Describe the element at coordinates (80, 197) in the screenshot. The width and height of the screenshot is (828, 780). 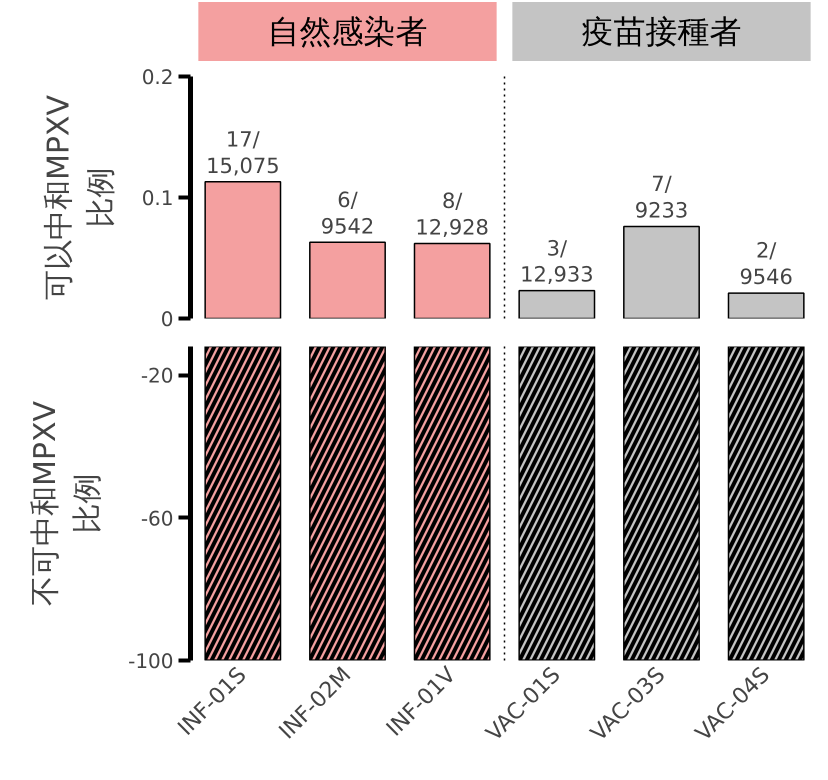
I see `y-axis-title: 可以中和MPXV 比例` at that location.